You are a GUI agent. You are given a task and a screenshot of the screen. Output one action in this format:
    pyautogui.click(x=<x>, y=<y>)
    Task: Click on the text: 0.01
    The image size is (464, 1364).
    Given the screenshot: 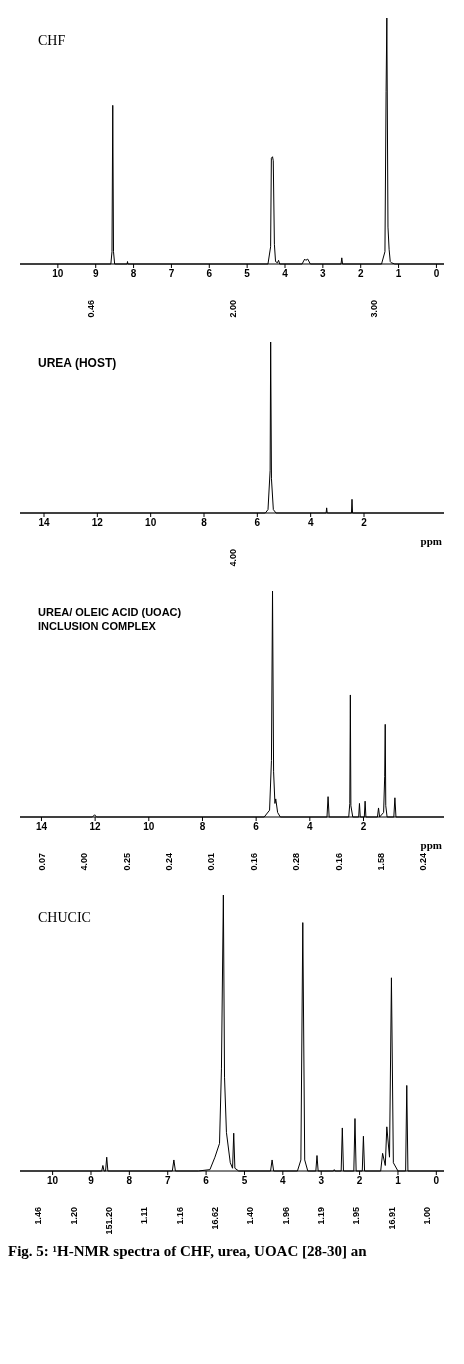 What is the action you would take?
    pyautogui.click(x=211, y=862)
    